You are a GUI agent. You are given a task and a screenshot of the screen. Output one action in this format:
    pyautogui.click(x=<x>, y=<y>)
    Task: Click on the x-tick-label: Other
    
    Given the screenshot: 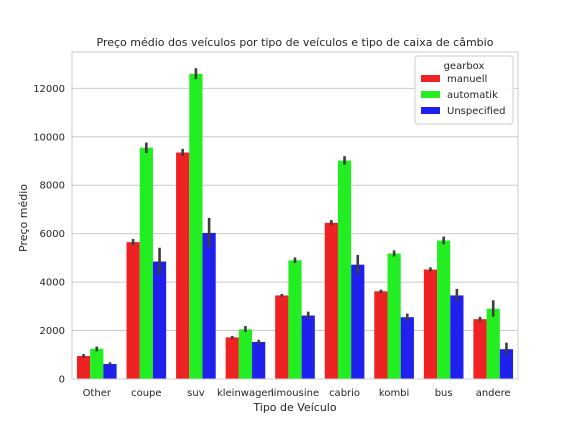 What is the action you would take?
    pyautogui.click(x=97, y=393)
    